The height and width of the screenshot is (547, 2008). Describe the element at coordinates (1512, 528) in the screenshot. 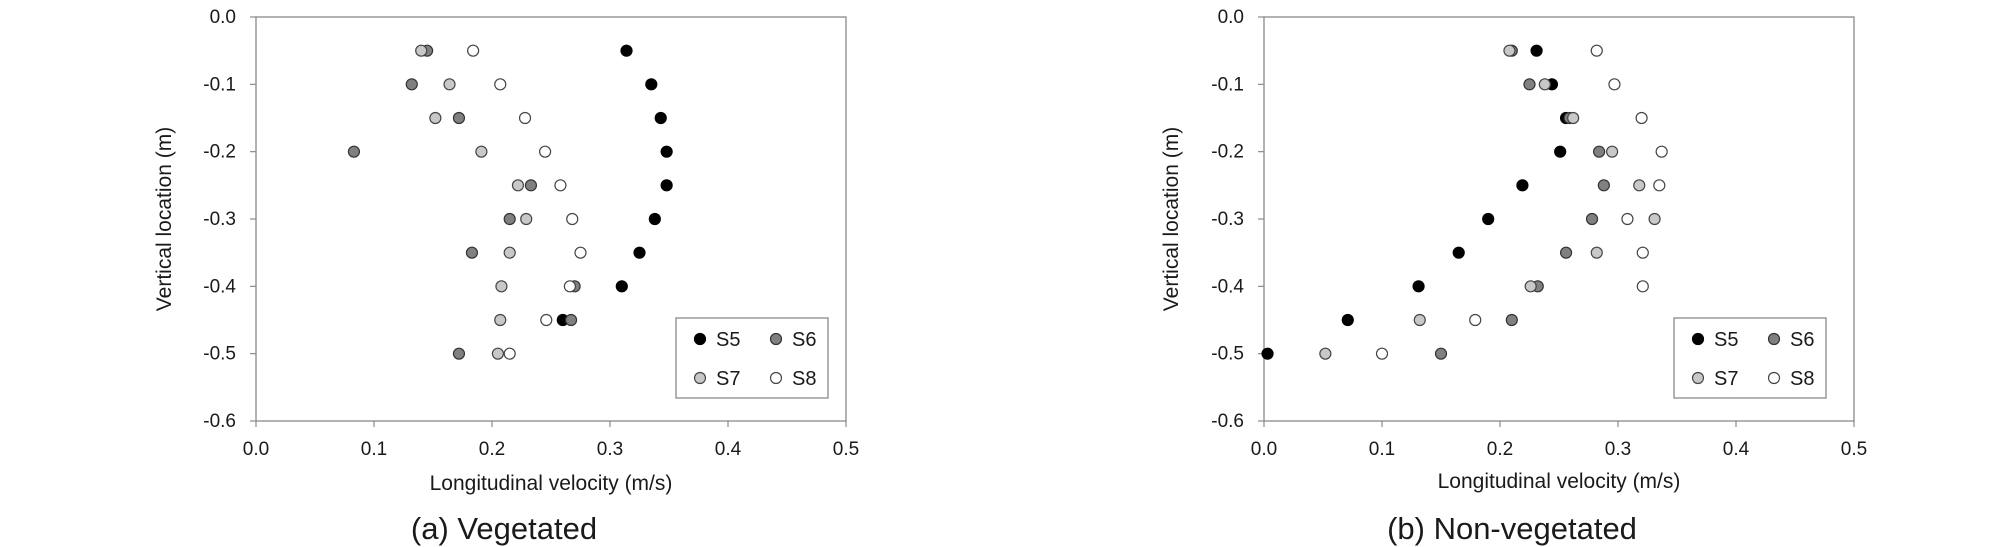

I see `panel-caption: (b) Non-vegetated` at that location.